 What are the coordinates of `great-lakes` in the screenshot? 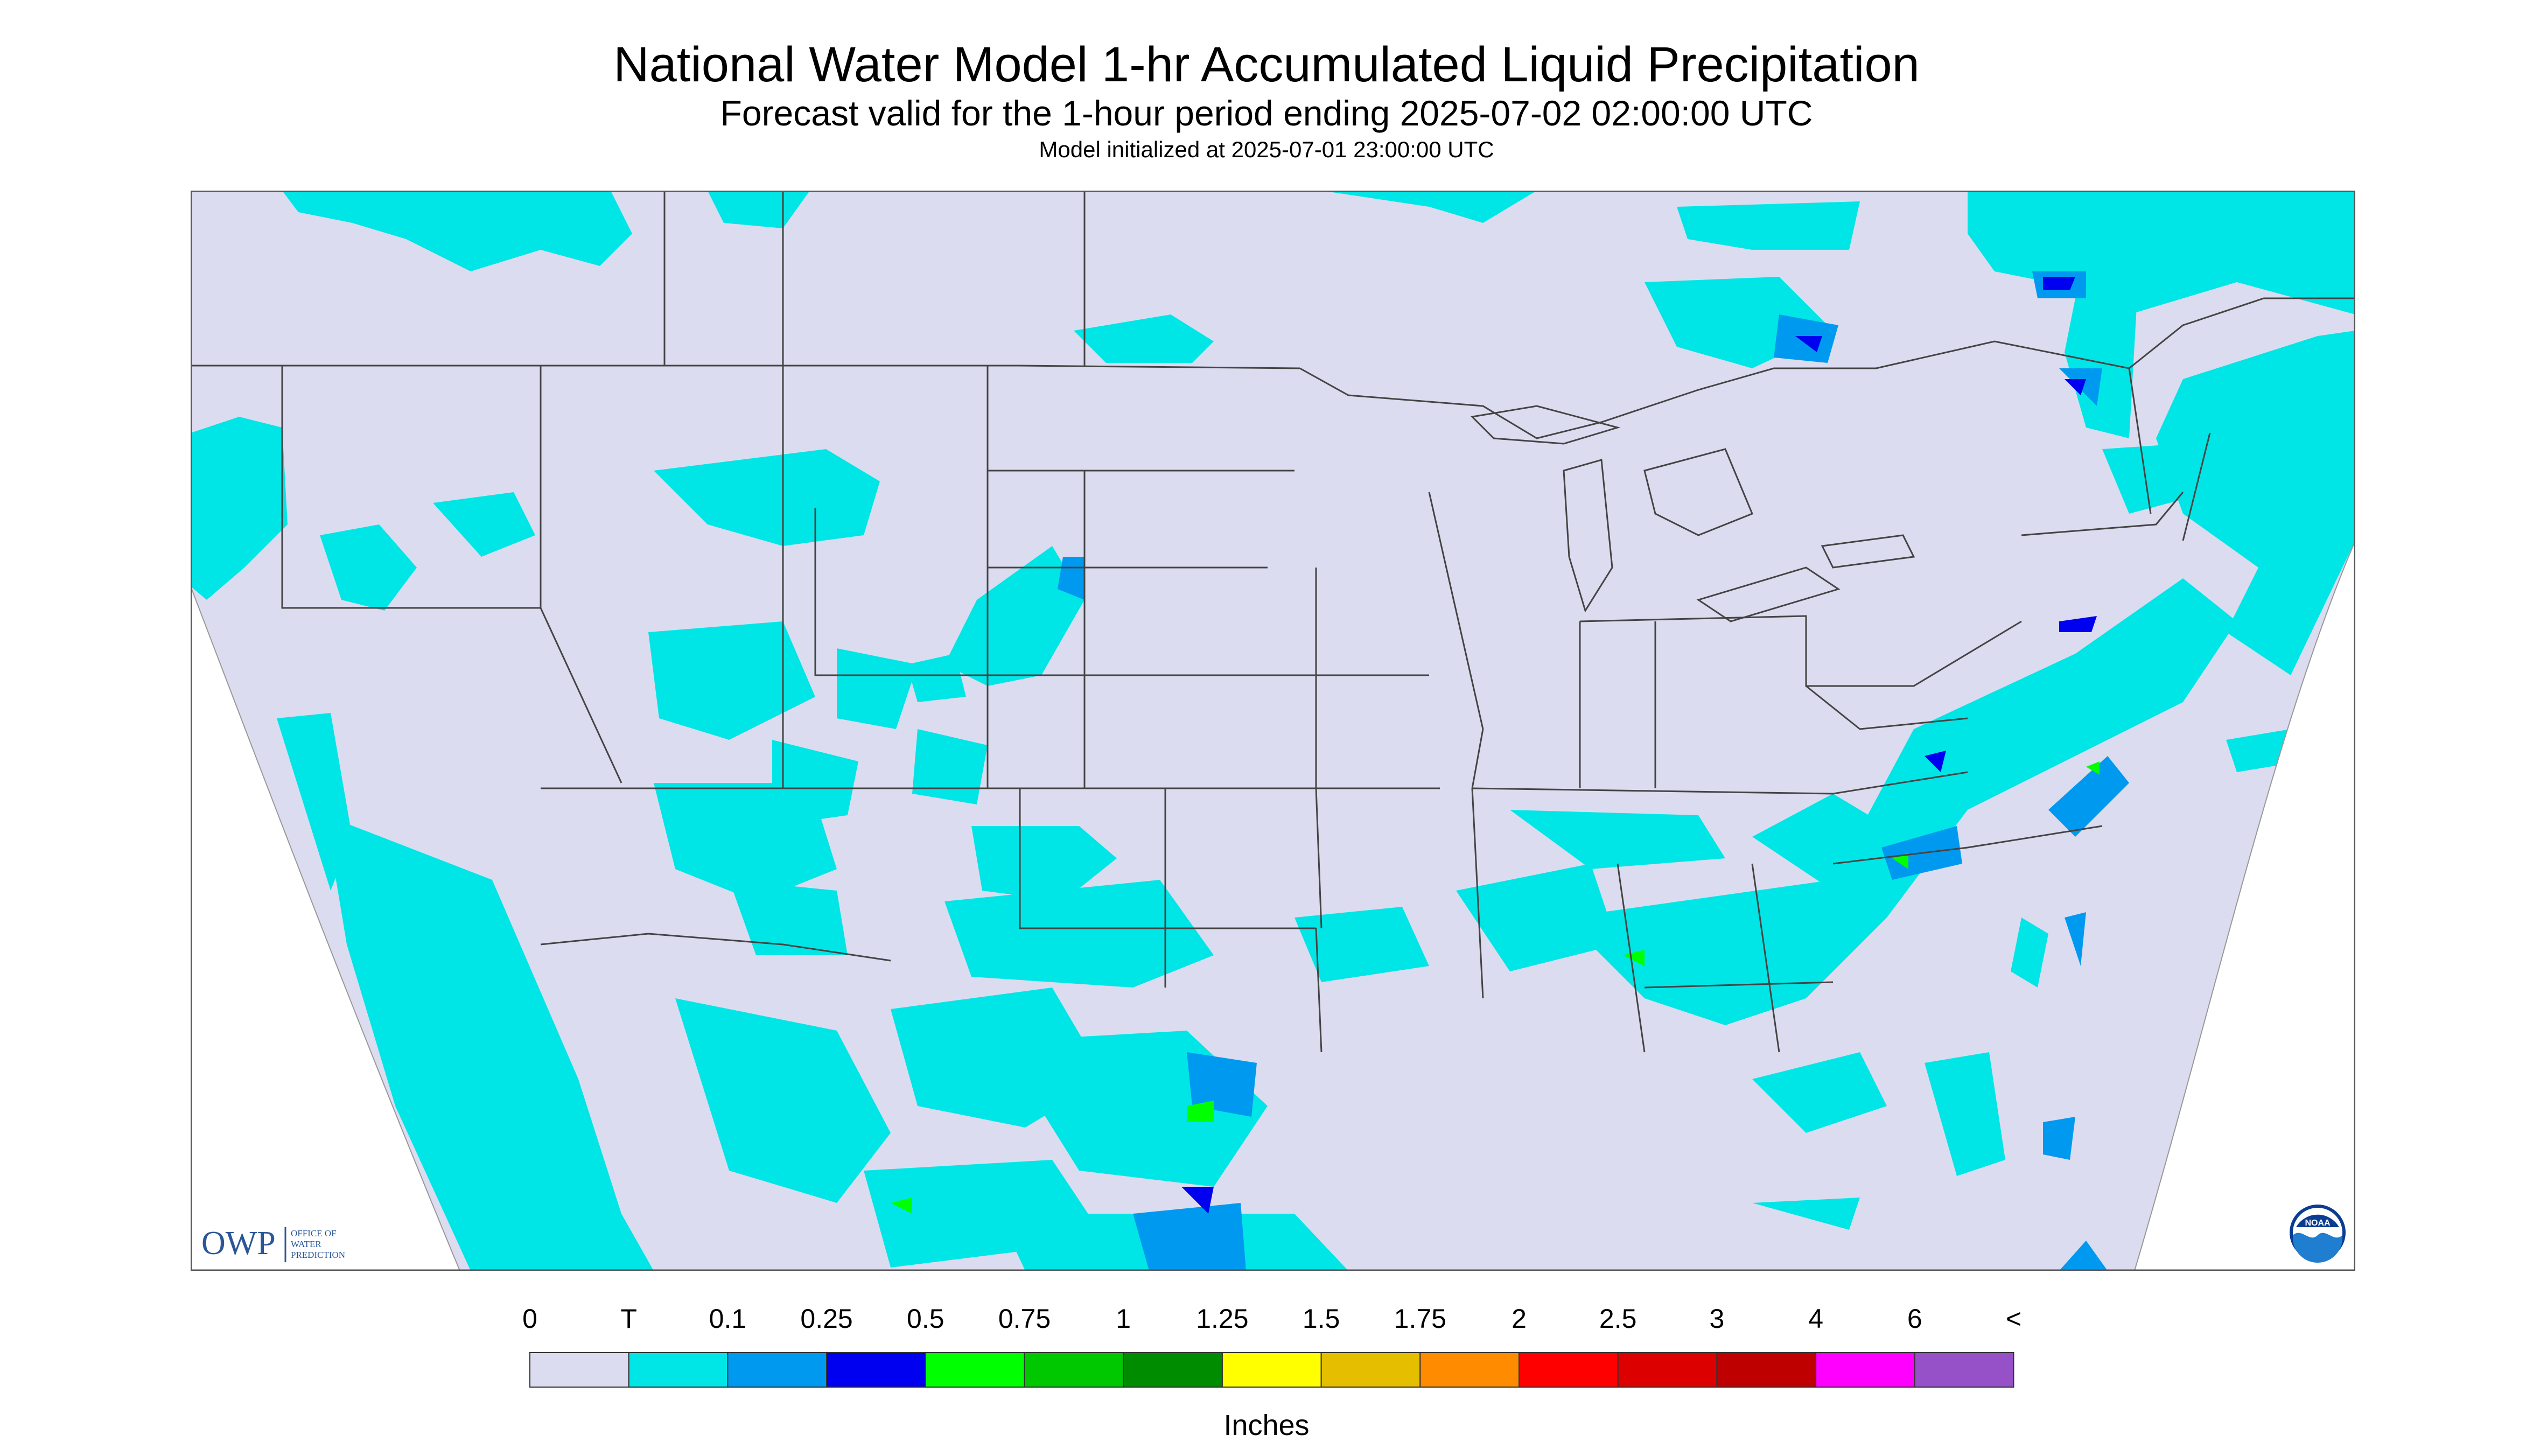 It's located at (1693, 513).